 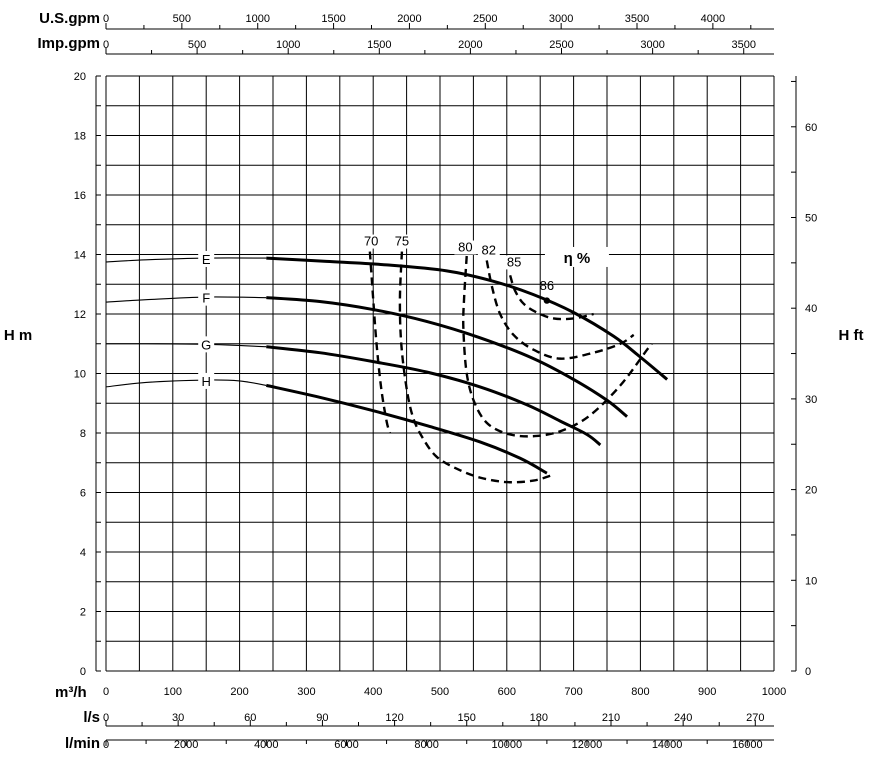 What do you see at coordinates (80, 256) in the screenshot?
I see `y-axis-left-tick-label: 14` at bounding box center [80, 256].